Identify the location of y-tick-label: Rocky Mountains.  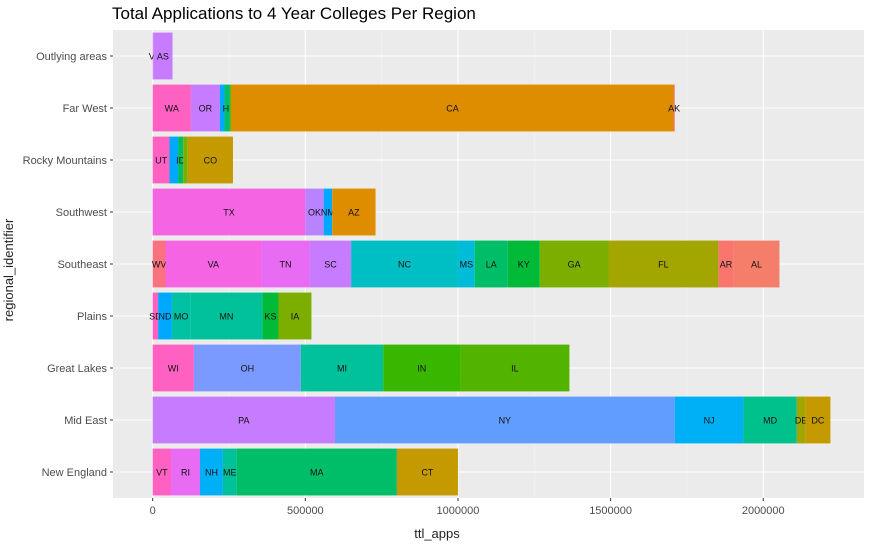
(65, 161).